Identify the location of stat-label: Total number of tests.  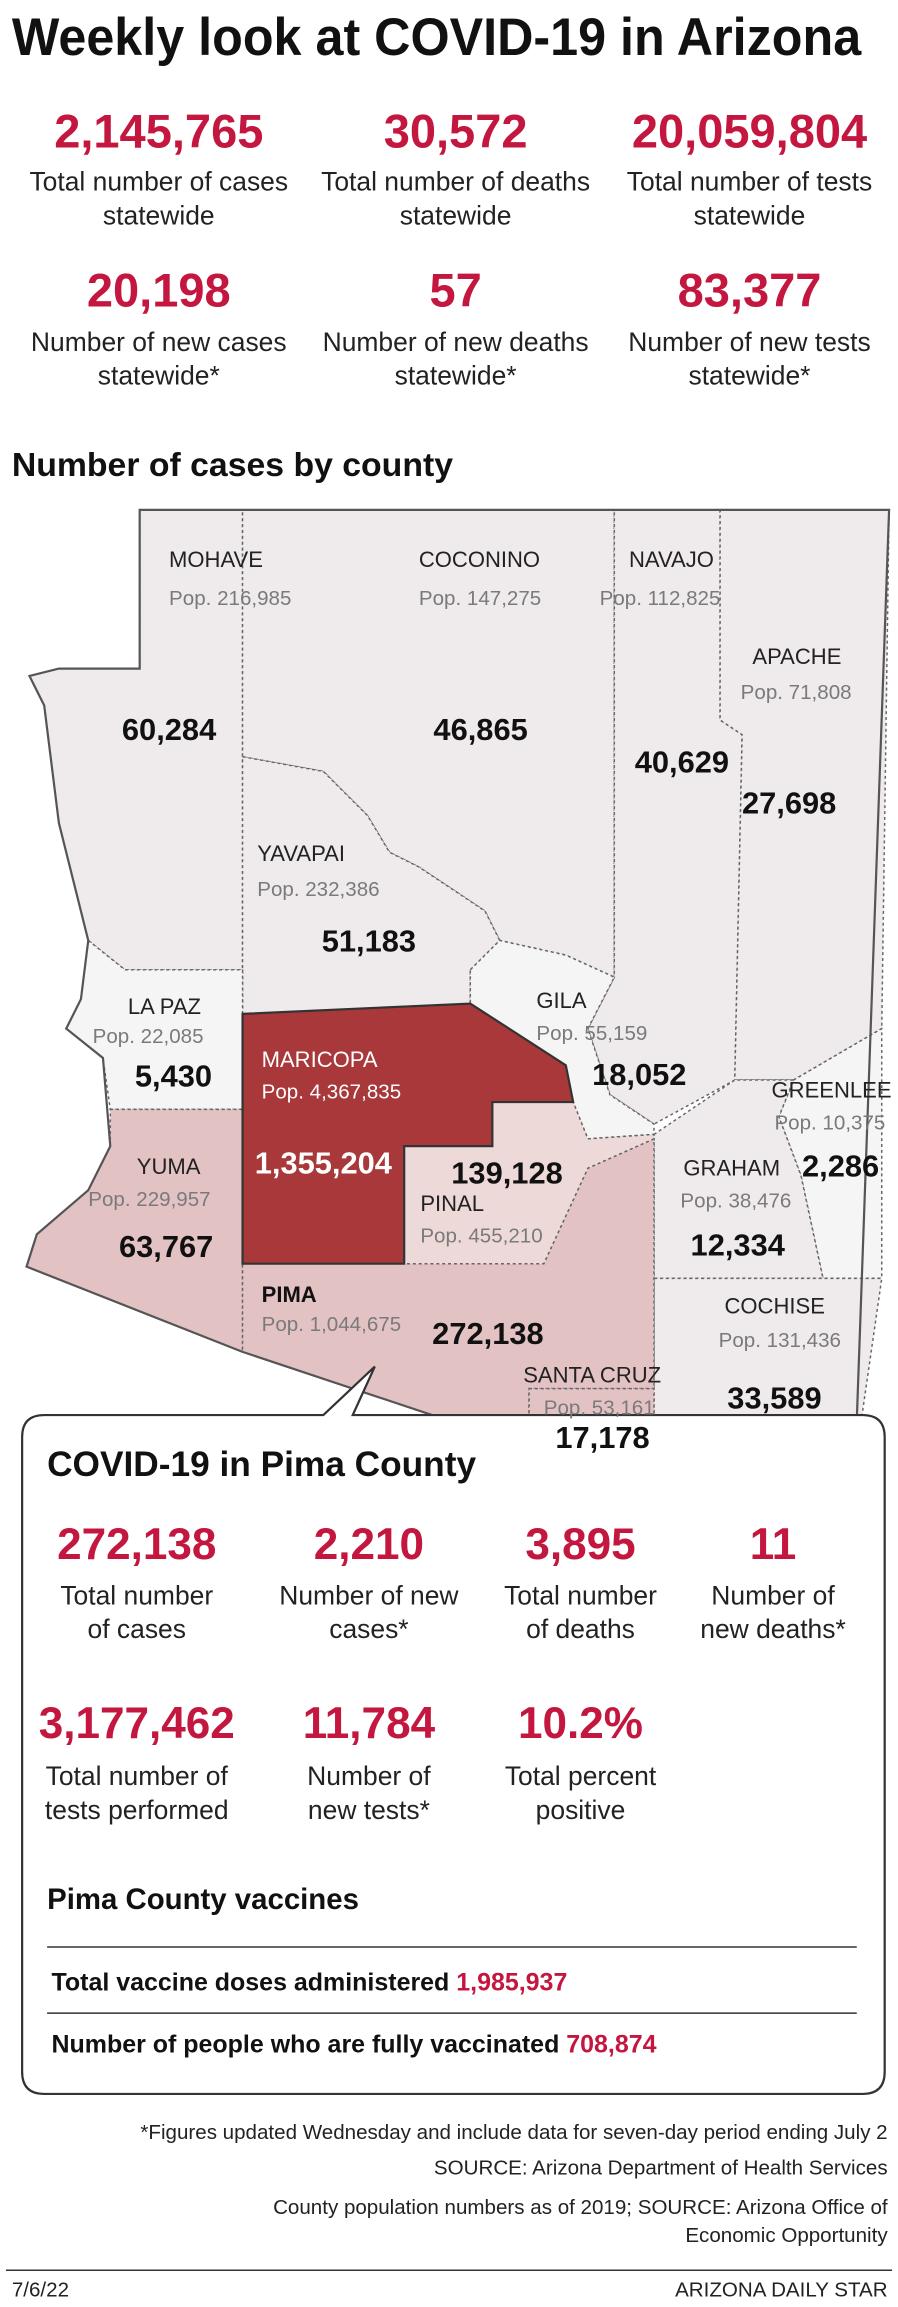
(749, 182).